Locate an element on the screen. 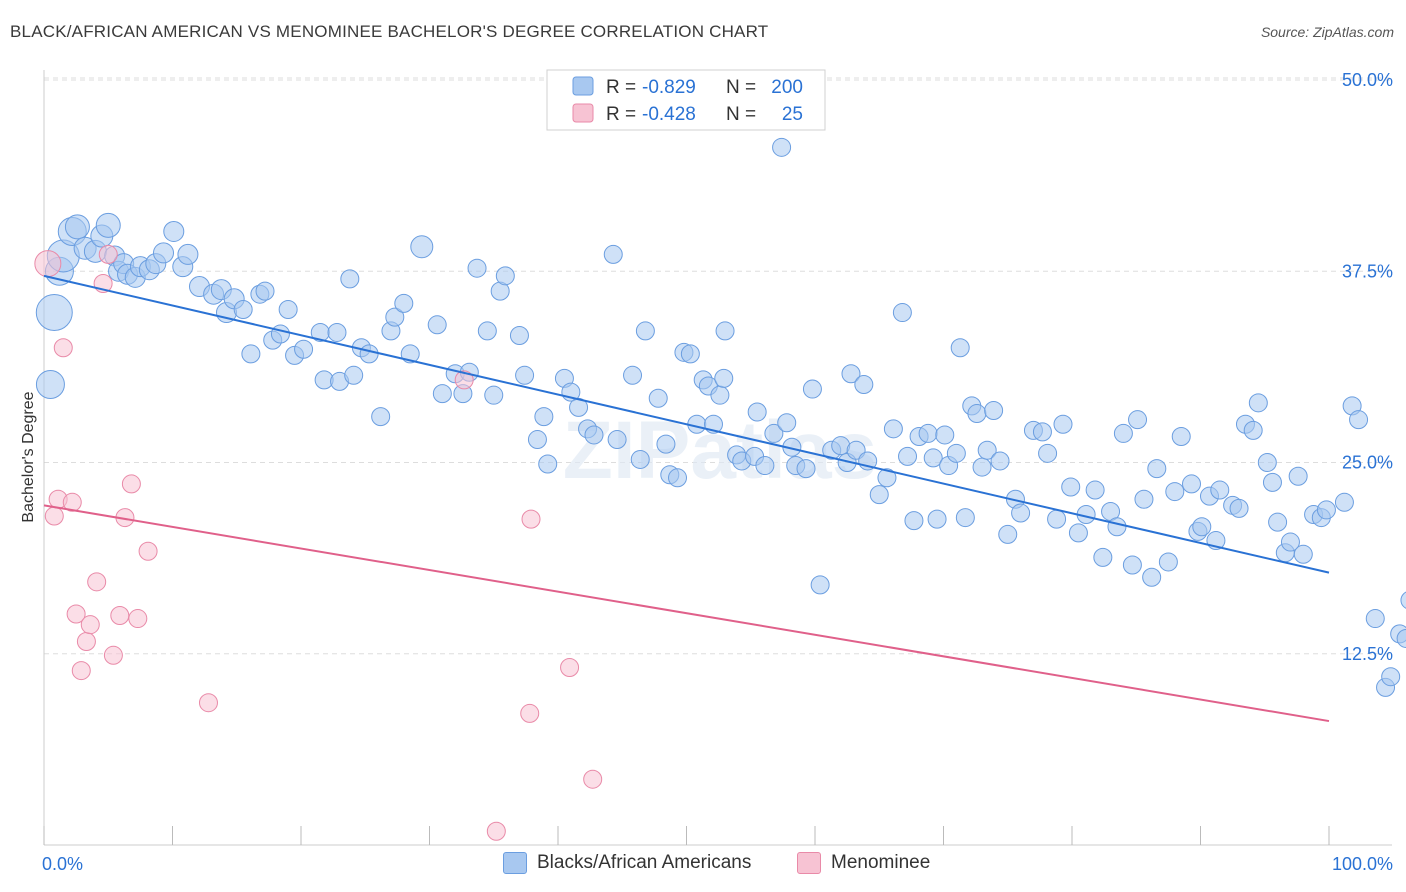 This screenshot has height=892, width=1406. legend-n-value-blue: 200 is located at coordinates (787, 87).